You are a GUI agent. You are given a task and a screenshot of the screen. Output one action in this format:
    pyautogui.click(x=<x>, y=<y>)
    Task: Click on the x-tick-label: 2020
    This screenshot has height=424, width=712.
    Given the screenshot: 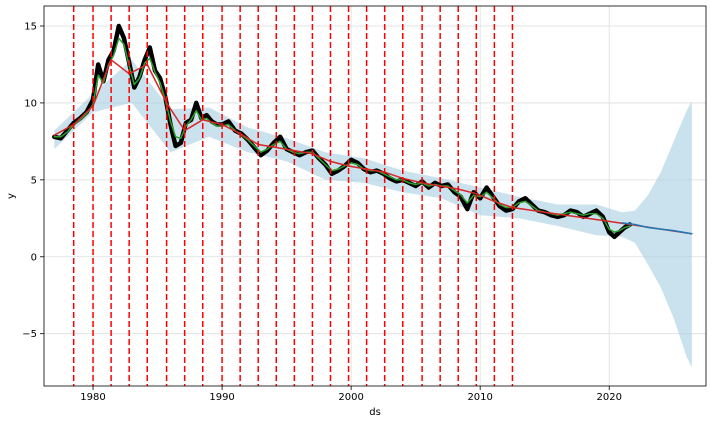 What is the action you would take?
    pyautogui.click(x=608, y=397)
    